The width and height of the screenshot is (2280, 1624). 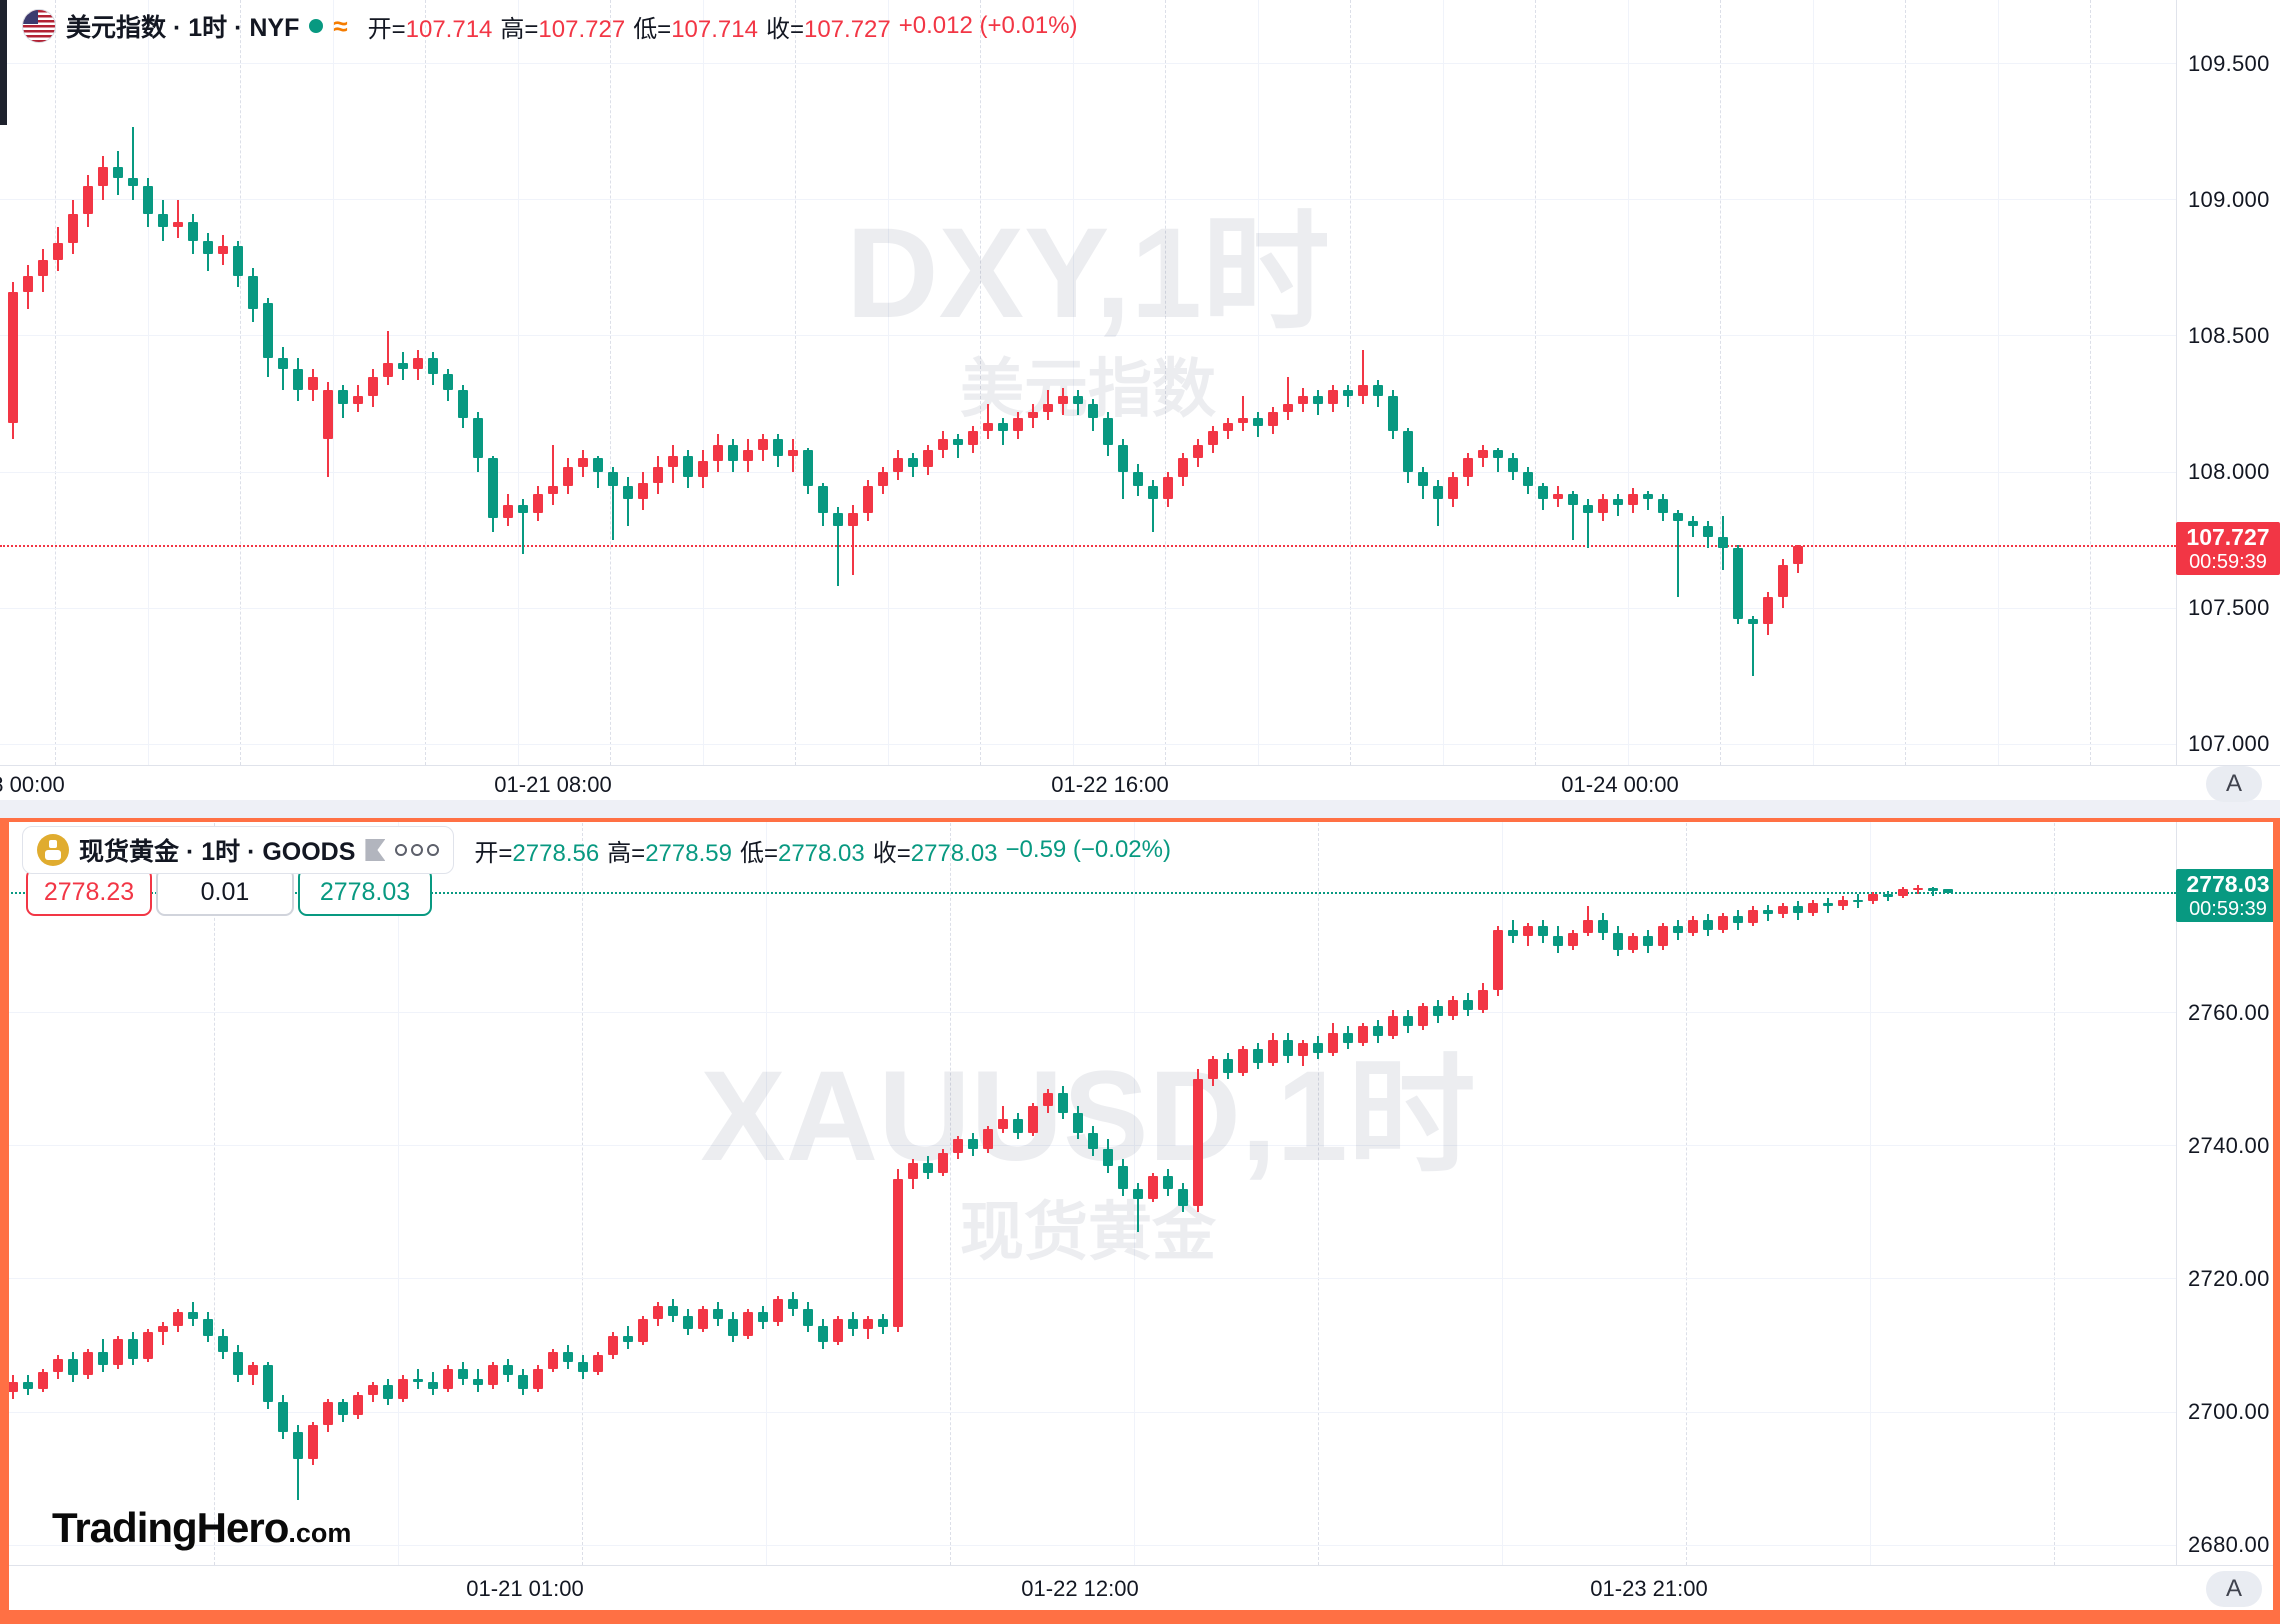 What do you see at coordinates (537, 853) in the screenshot?
I see `ohlc-item: 开=2778.56` at bounding box center [537, 853].